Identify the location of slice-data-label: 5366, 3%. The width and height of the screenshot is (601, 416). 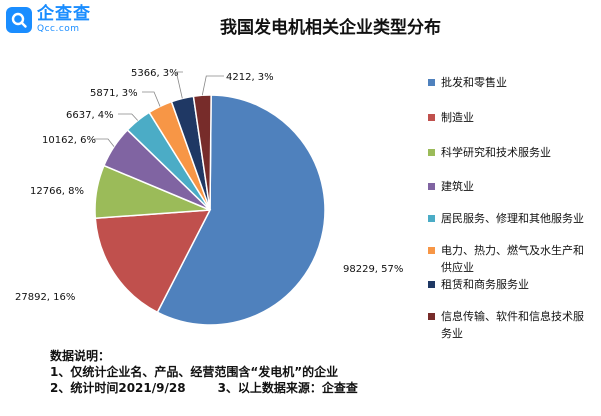
(155, 73).